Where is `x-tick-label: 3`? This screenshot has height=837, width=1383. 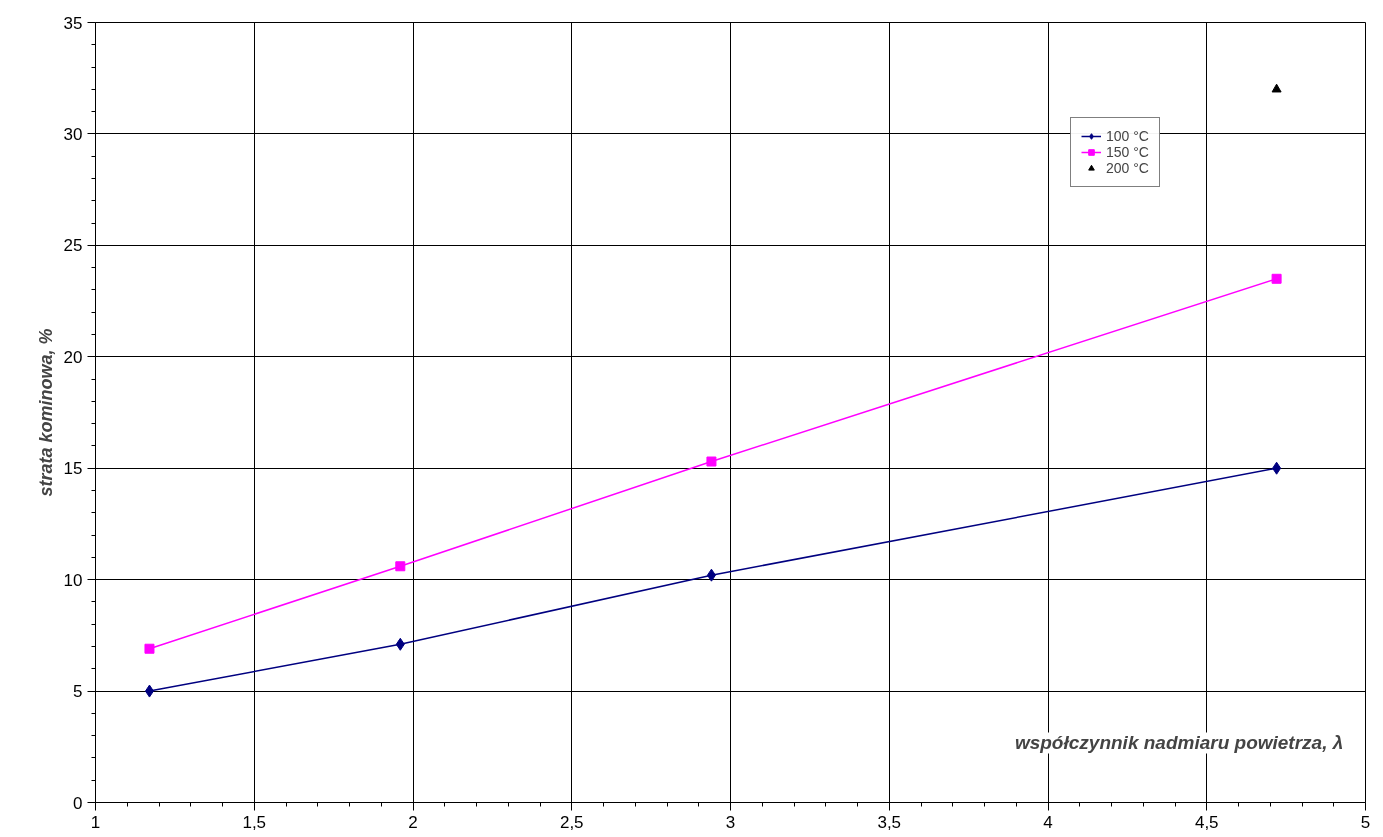 x-tick-label: 3 is located at coordinates (730, 822).